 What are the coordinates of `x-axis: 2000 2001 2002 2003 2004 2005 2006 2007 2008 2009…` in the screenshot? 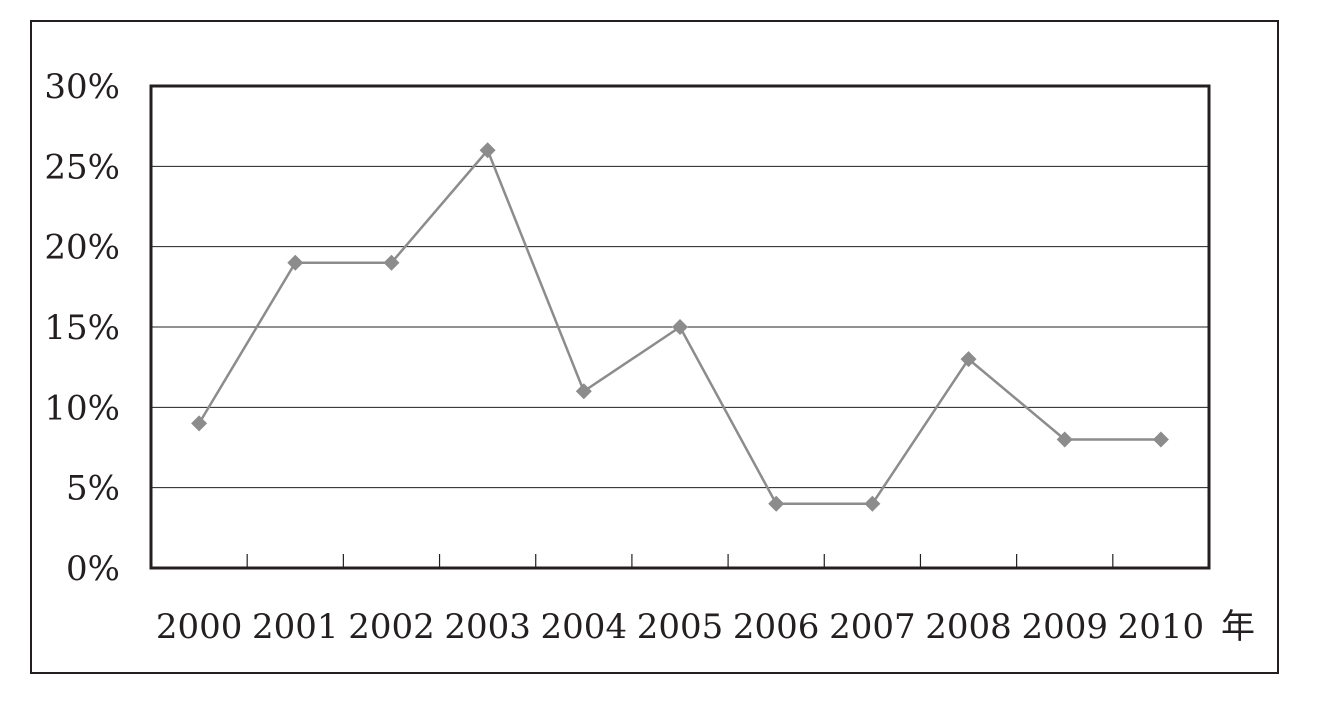 It's located at (680, 627).